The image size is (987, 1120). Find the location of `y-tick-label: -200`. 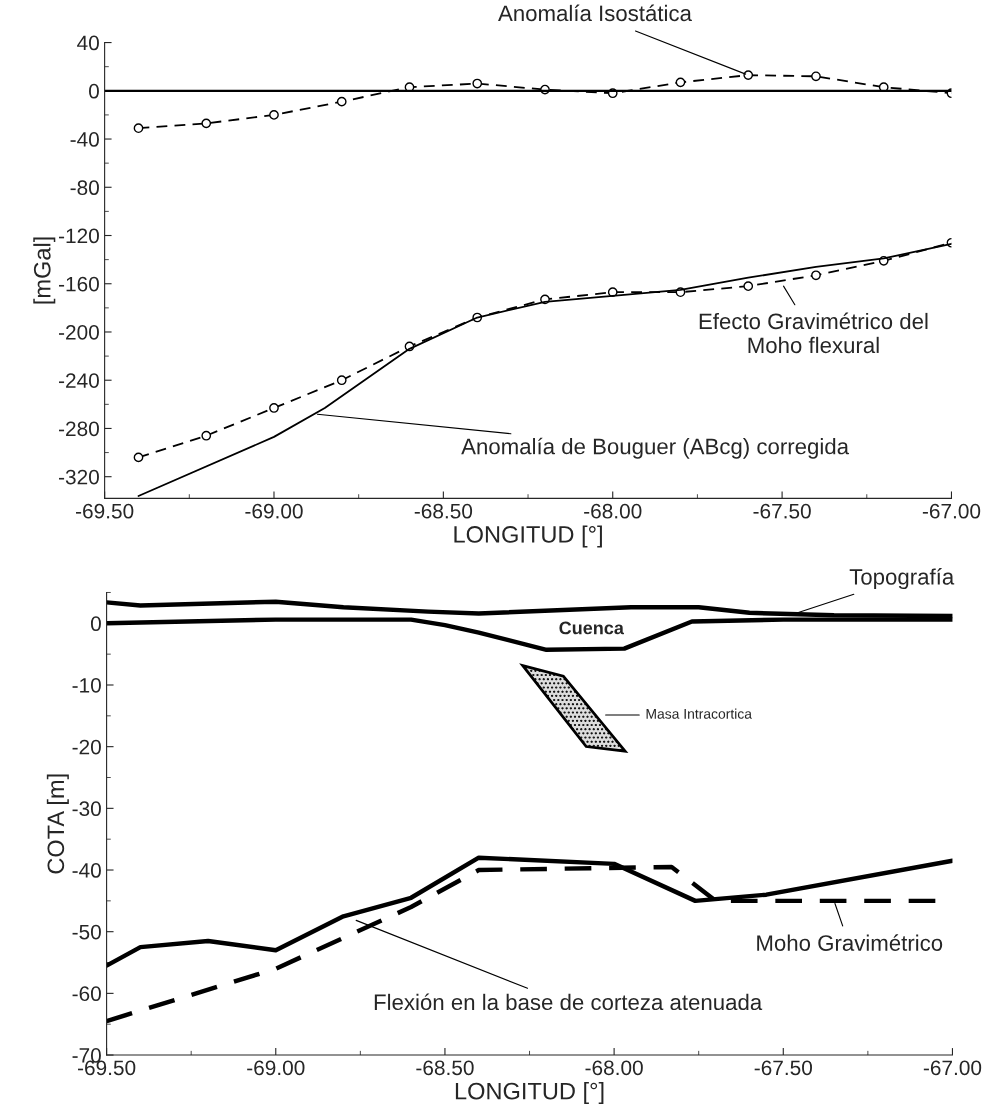

y-tick-label: -200 is located at coordinates (78, 332).